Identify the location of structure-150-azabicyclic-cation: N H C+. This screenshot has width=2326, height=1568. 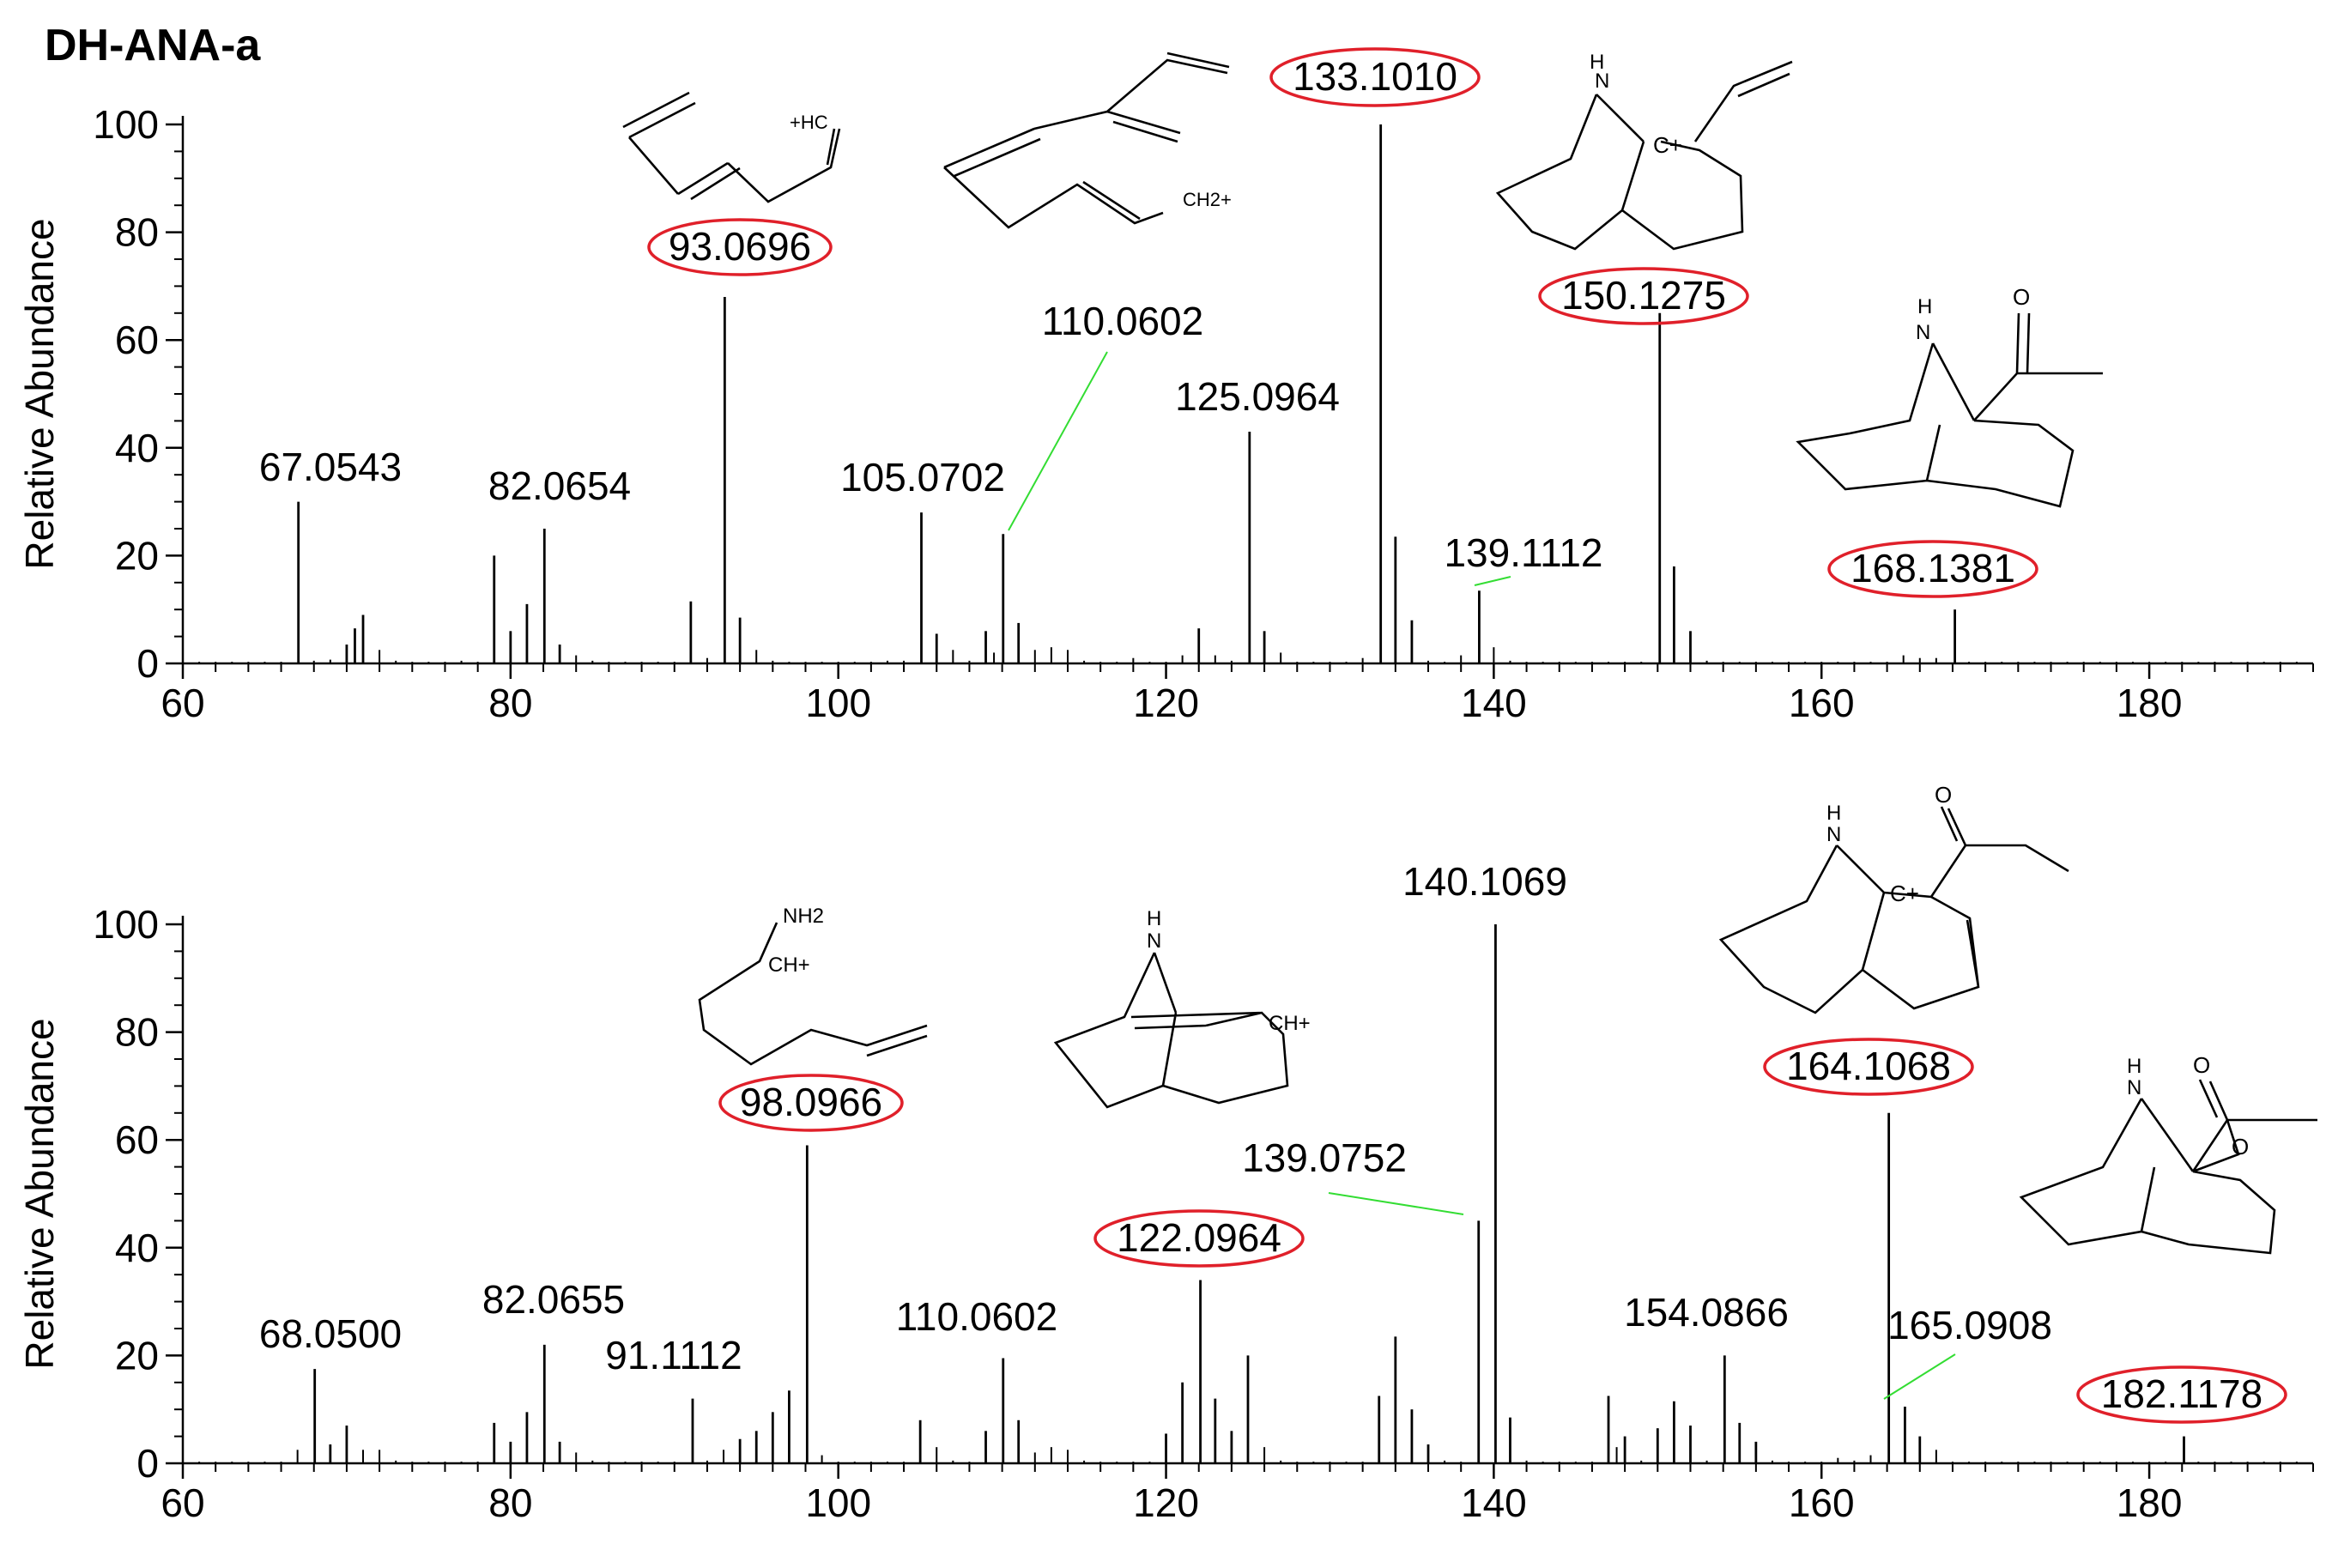
(1644, 151).